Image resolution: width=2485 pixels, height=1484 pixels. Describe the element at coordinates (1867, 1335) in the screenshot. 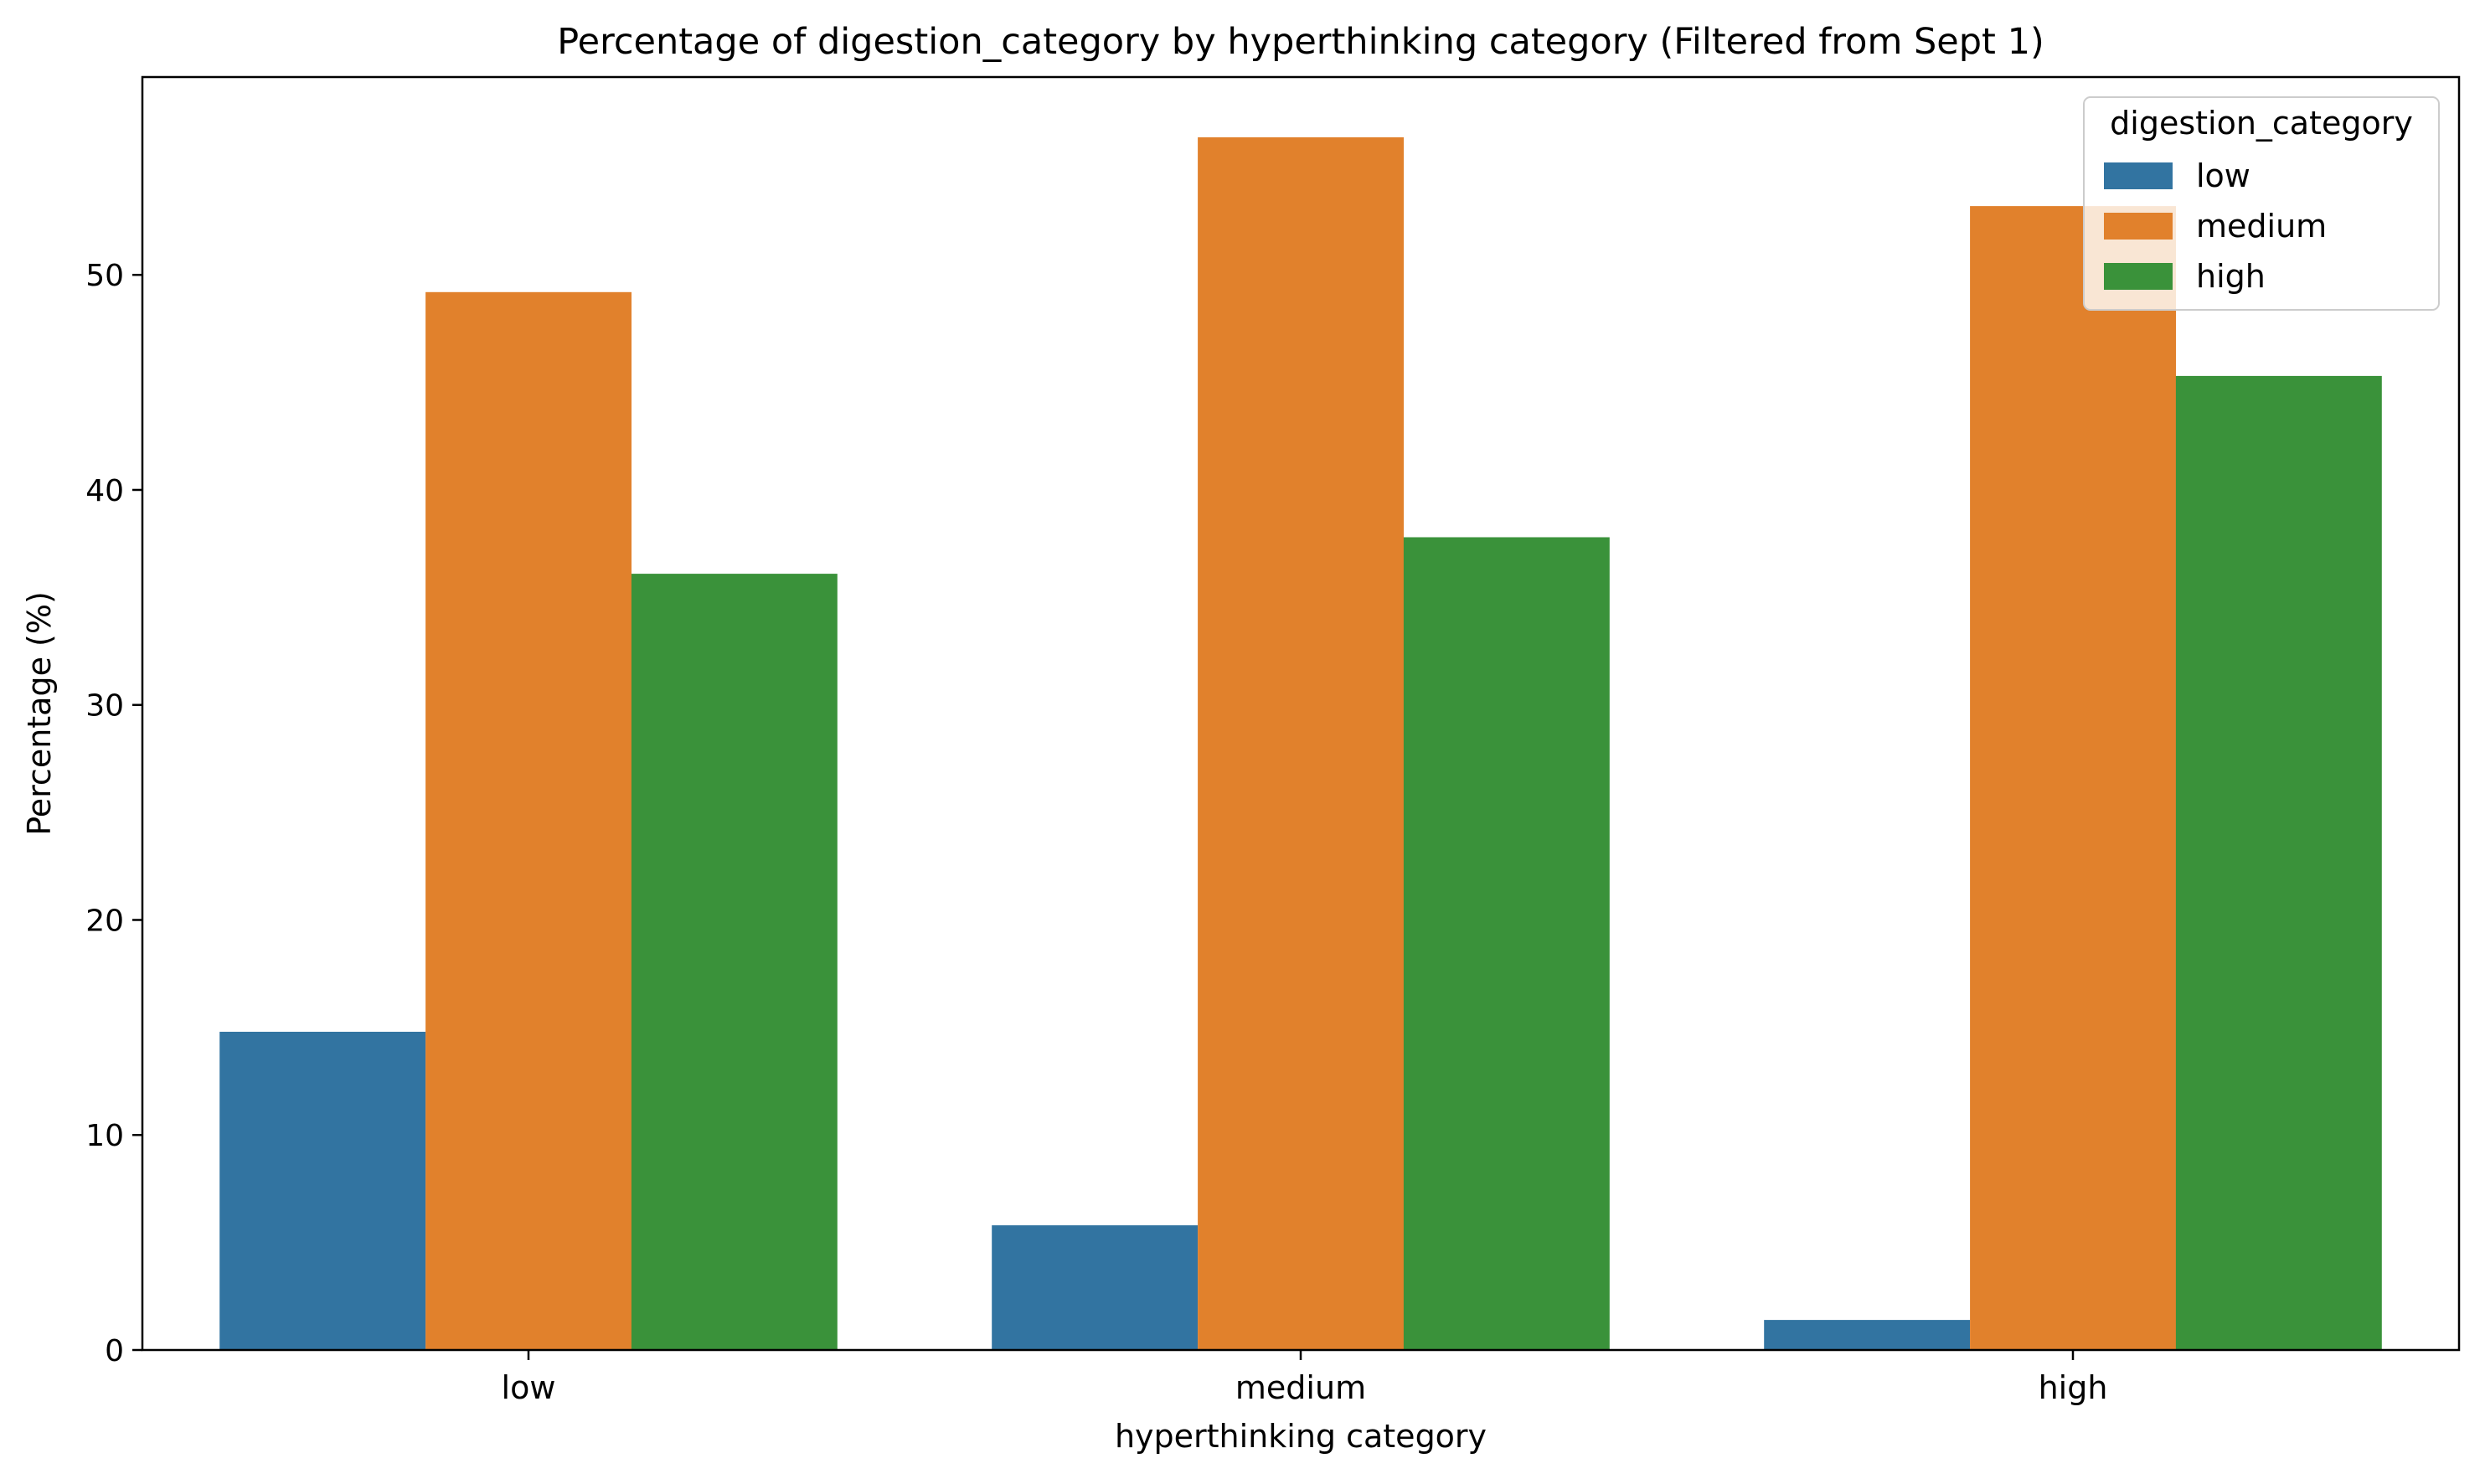

I see `bar-low-high` at that location.